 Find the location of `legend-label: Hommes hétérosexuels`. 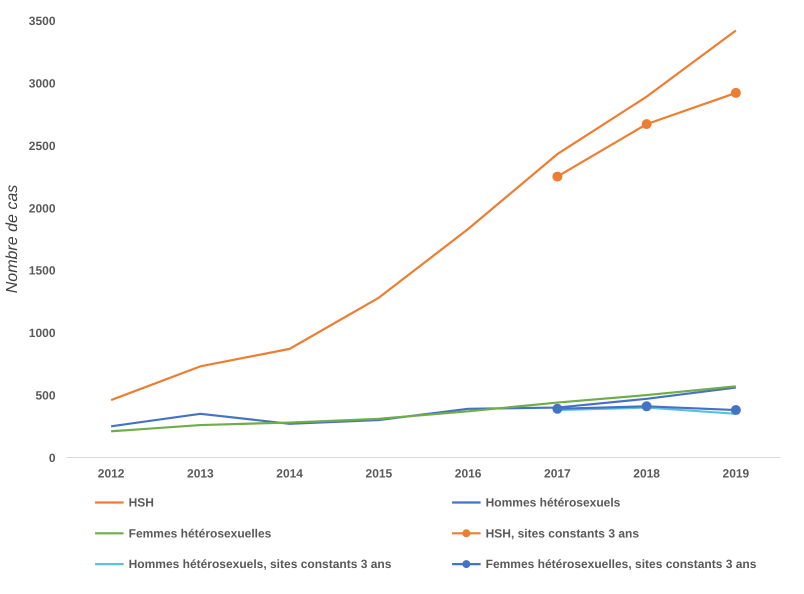

legend-label: Hommes hétérosexuels is located at coordinates (553, 503).